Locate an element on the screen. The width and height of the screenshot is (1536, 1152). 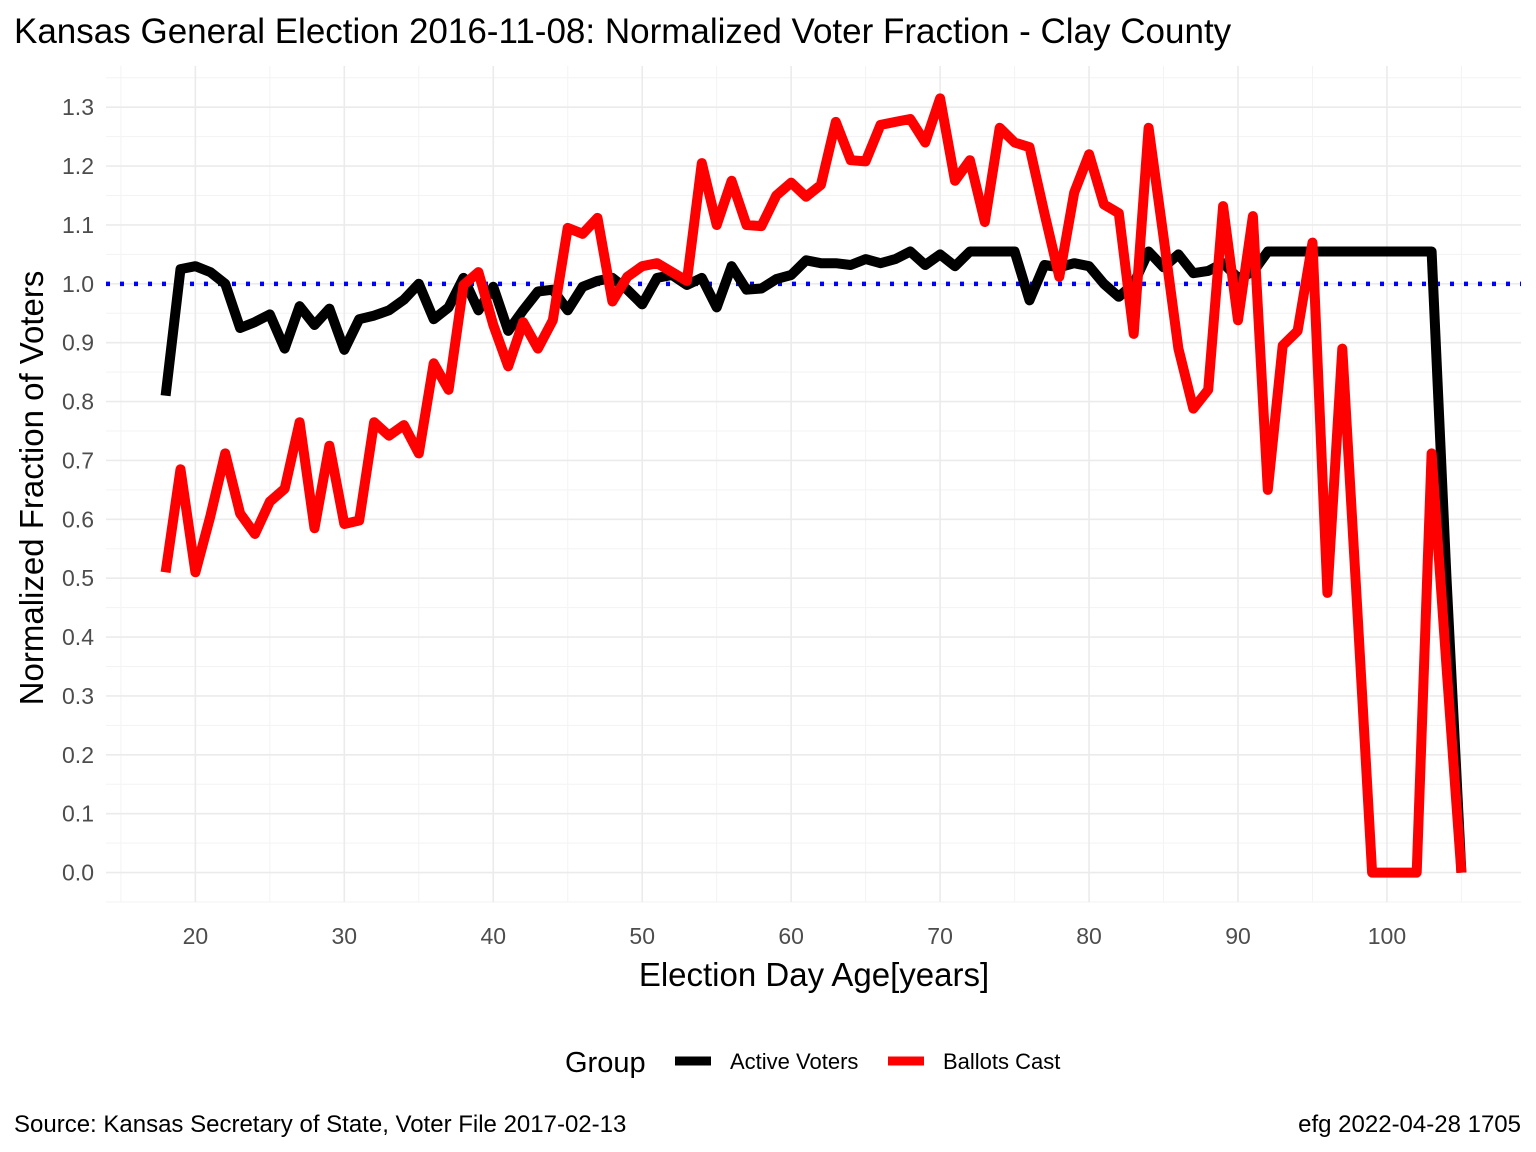
x-tick-label: 50 is located at coordinates (642, 936).